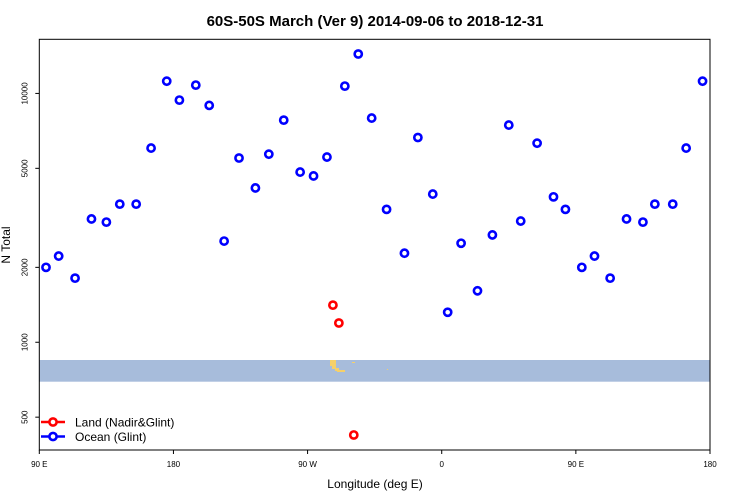  Describe the element at coordinates (24, 342) in the screenshot. I see `y-tick-label: 1000` at that location.